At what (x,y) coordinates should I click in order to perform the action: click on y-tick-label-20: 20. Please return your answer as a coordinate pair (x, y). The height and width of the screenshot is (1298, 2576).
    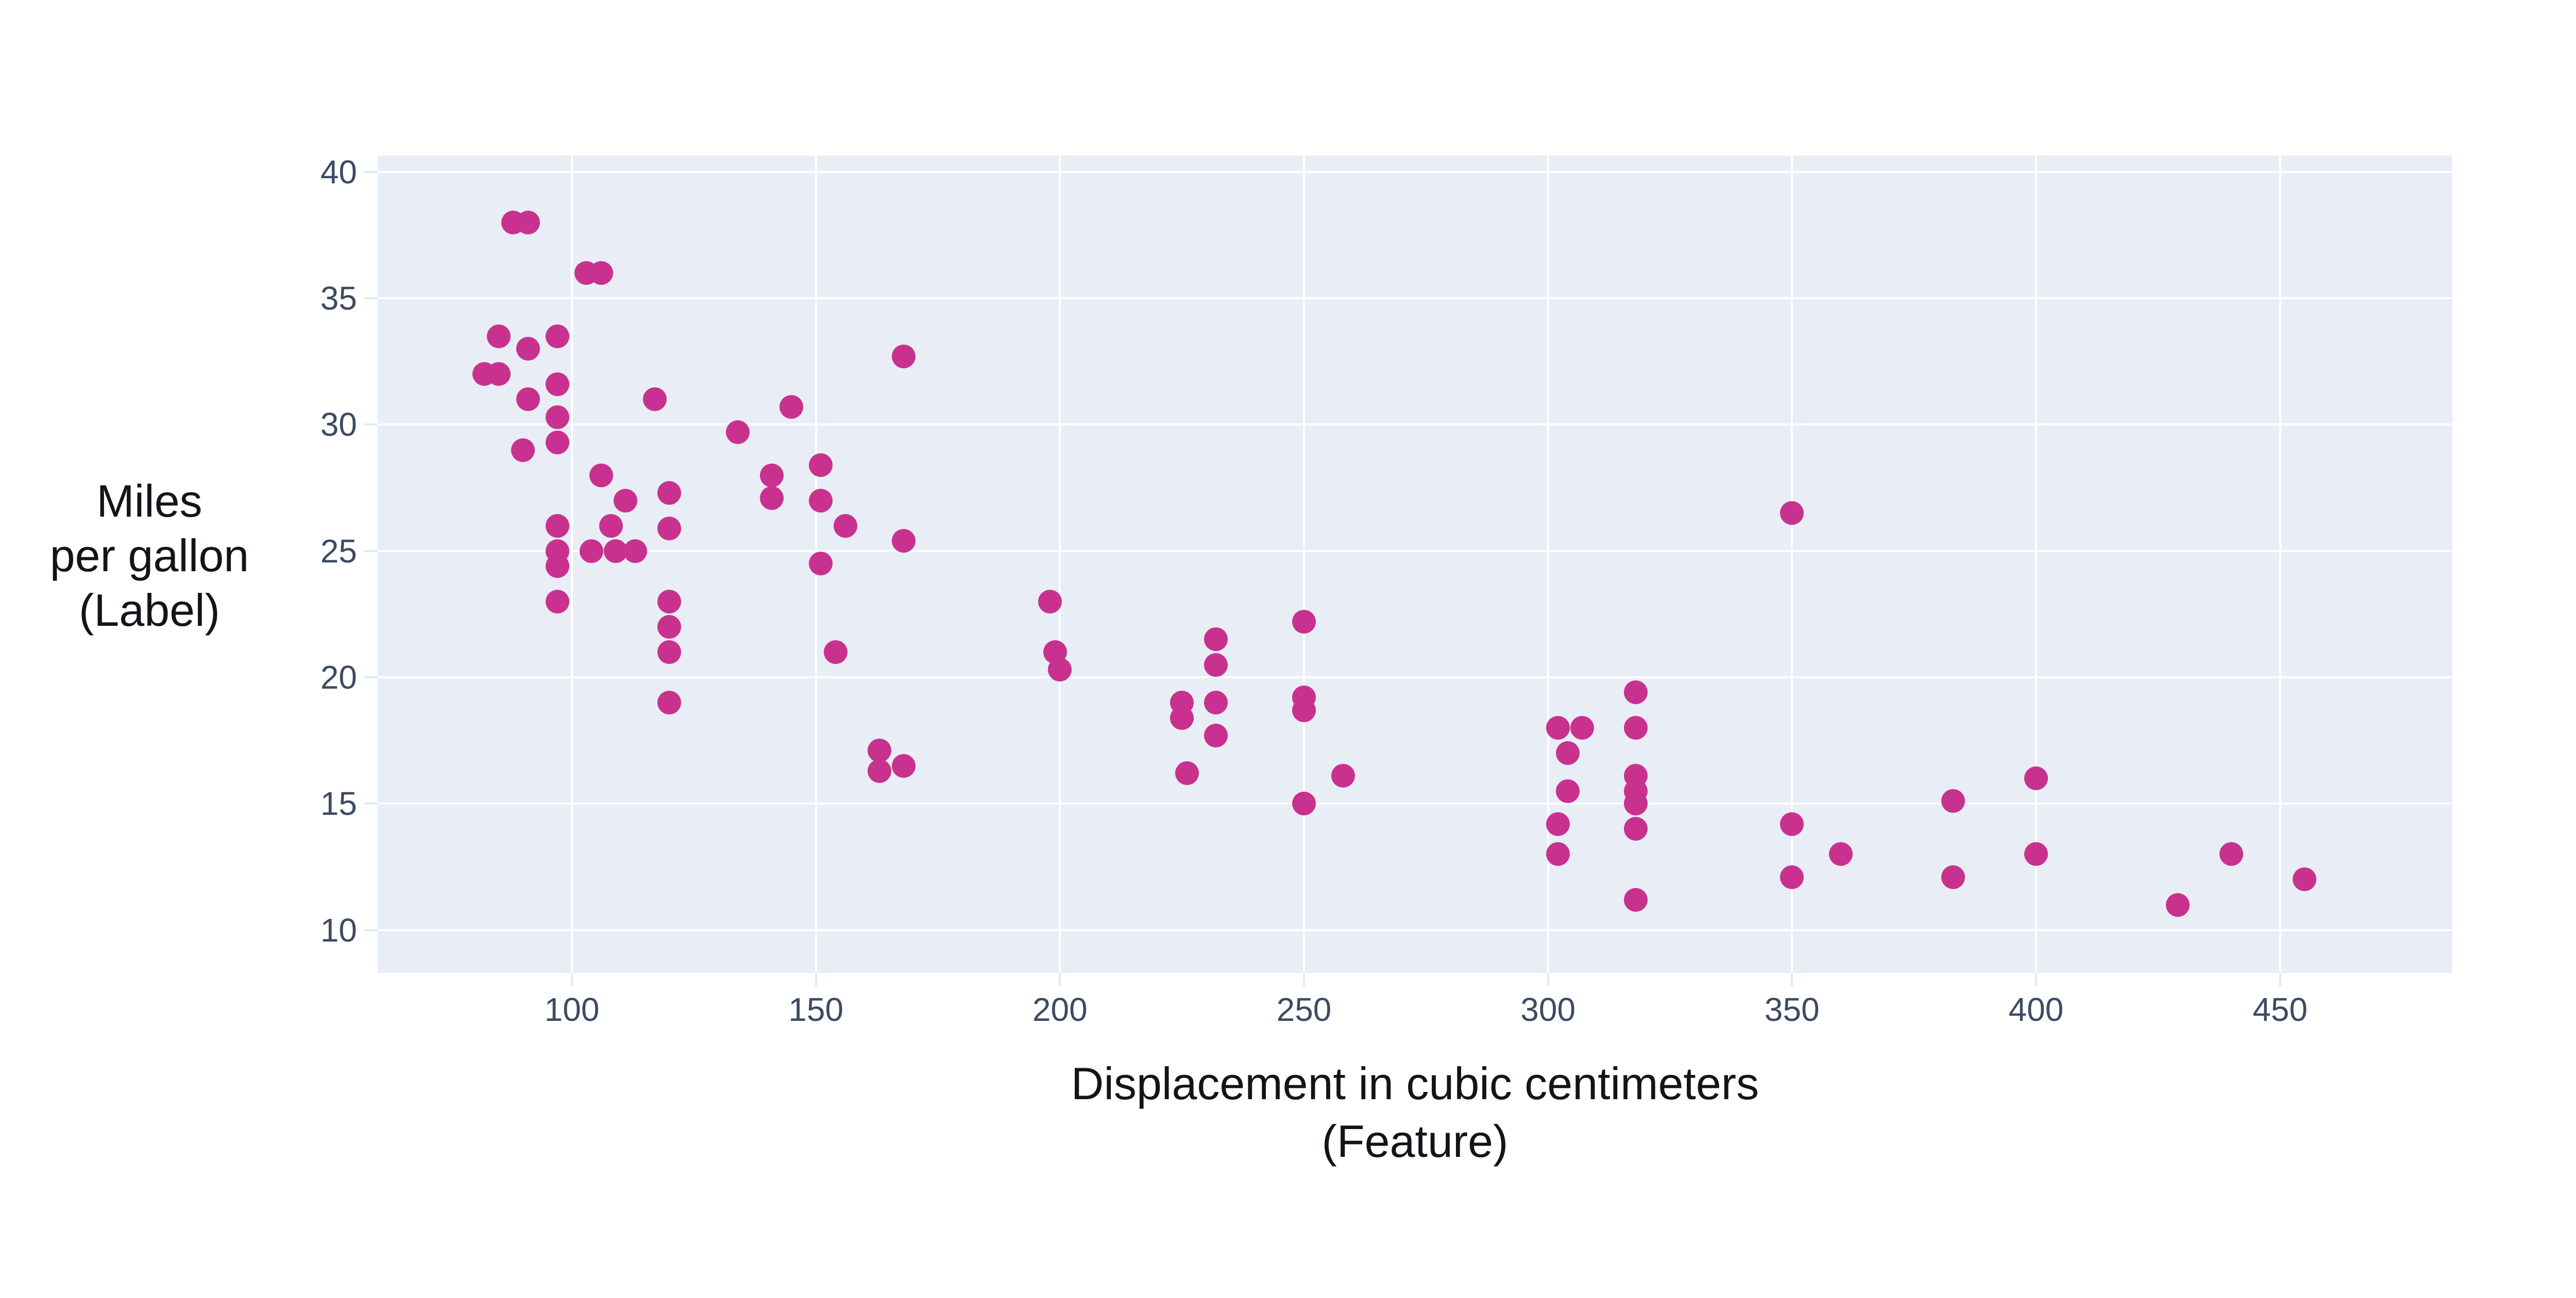
    Looking at the image, I should click on (338, 677).